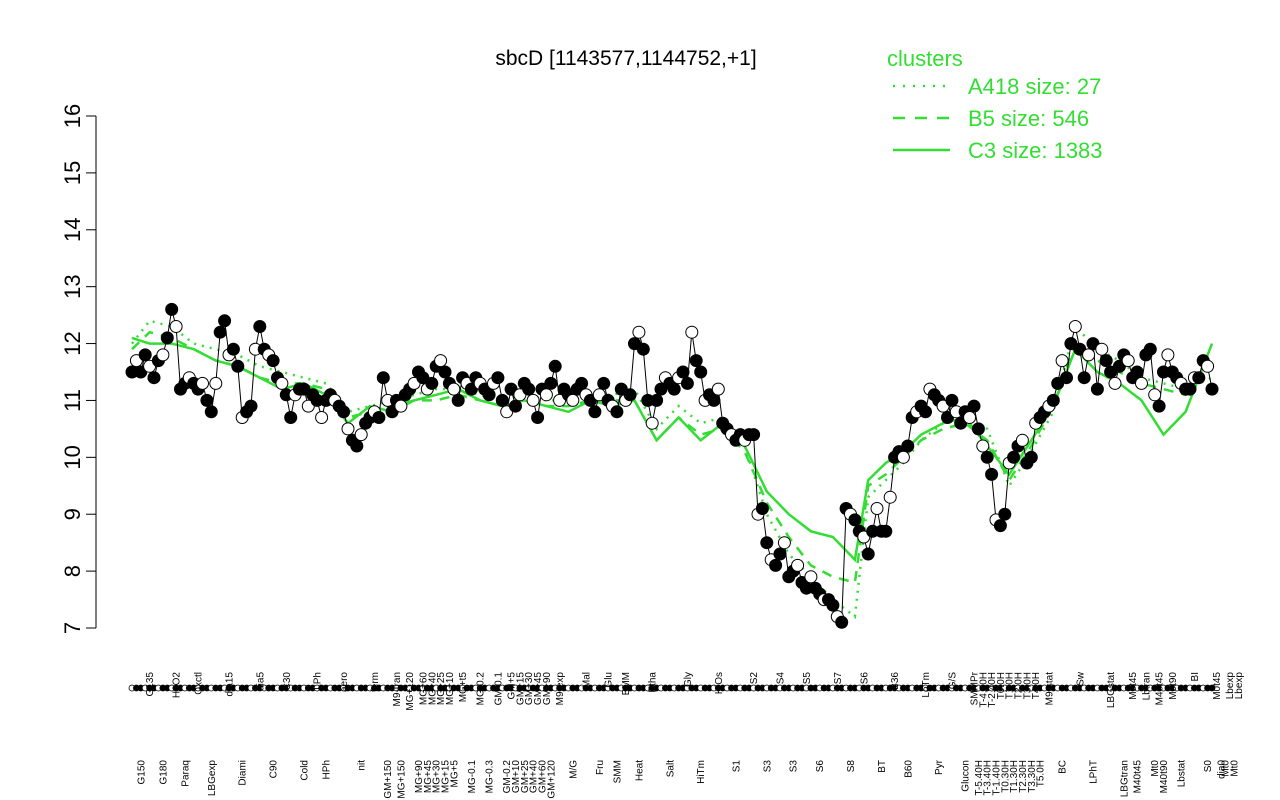  What do you see at coordinates (481, 689) in the screenshot?
I see `x-tick-label: MG-0.2` at bounding box center [481, 689].